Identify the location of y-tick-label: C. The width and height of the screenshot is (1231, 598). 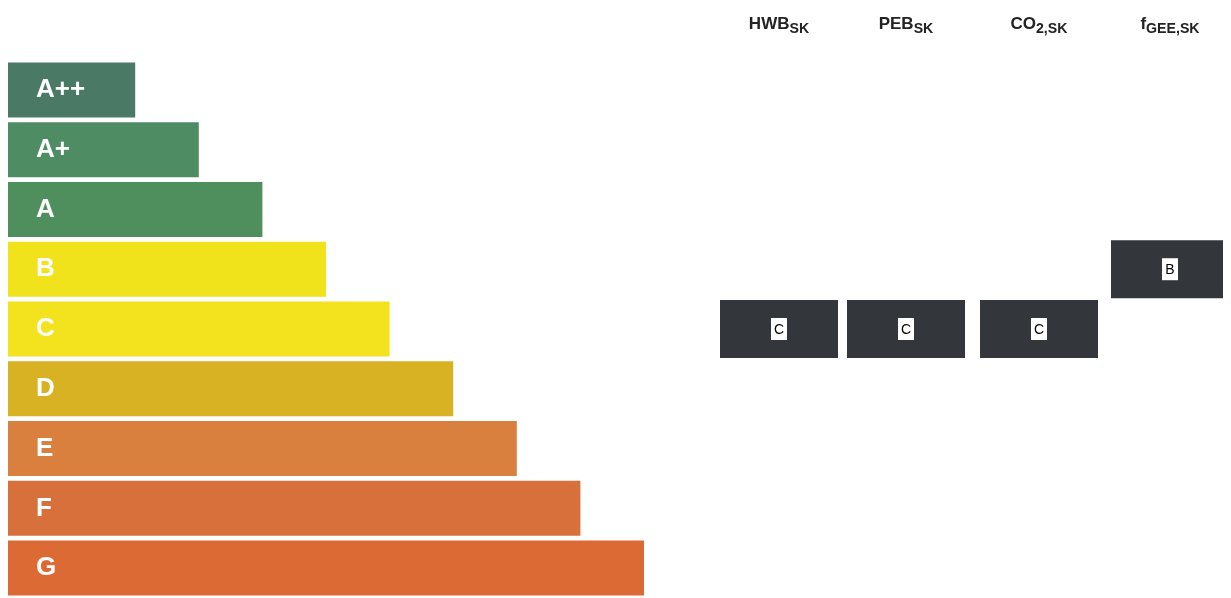
(45, 327).